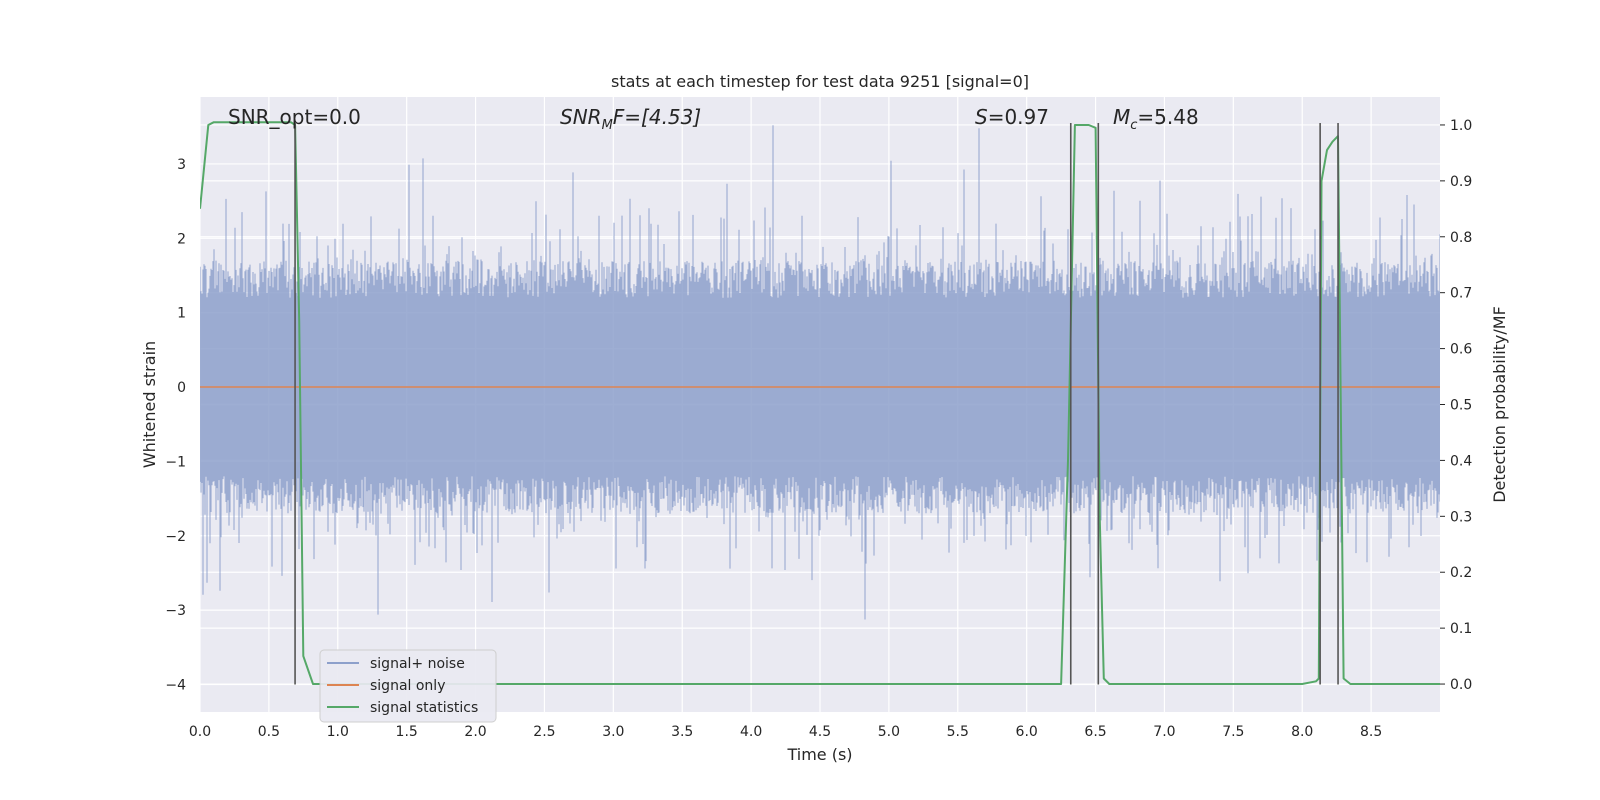  What do you see at coordinates (175, 425) in the screenshot?
I see `y-left-axis-ticks: 3 2 1 0 −1 −2 −3 −4` at bounding box center [175, 425].